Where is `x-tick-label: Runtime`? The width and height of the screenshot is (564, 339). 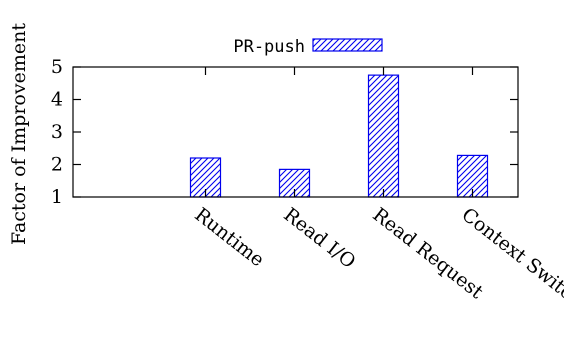
x-tick-label: Runtime is located at coordinates (229, 238).